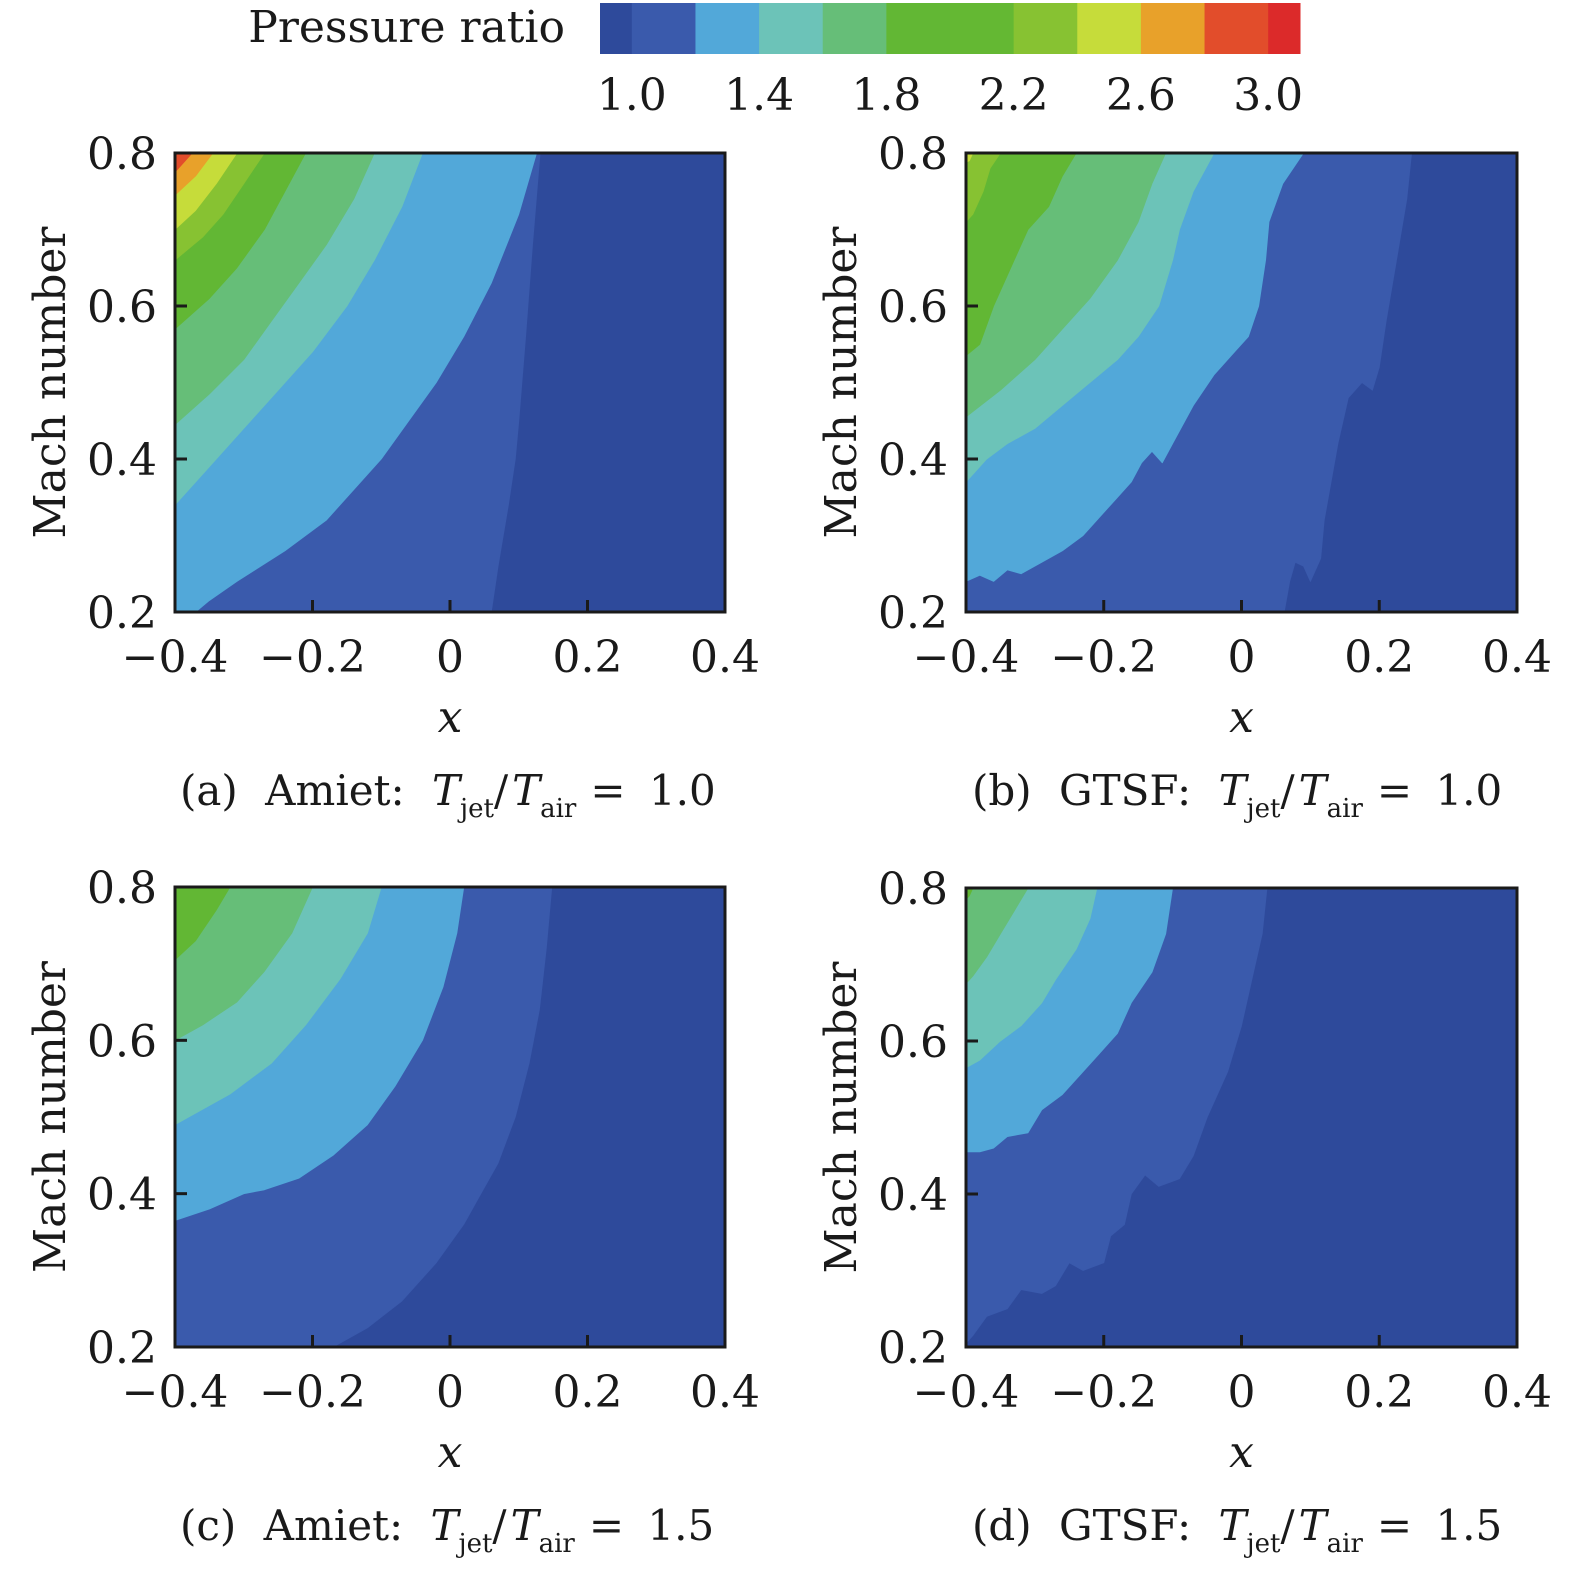 This screenshot has height=1569, width=1575. What do you see at coordinates (913, 1195) in the screenshot?
I see `y-tick-label: 0.4` at bounding box center [913, 1195].